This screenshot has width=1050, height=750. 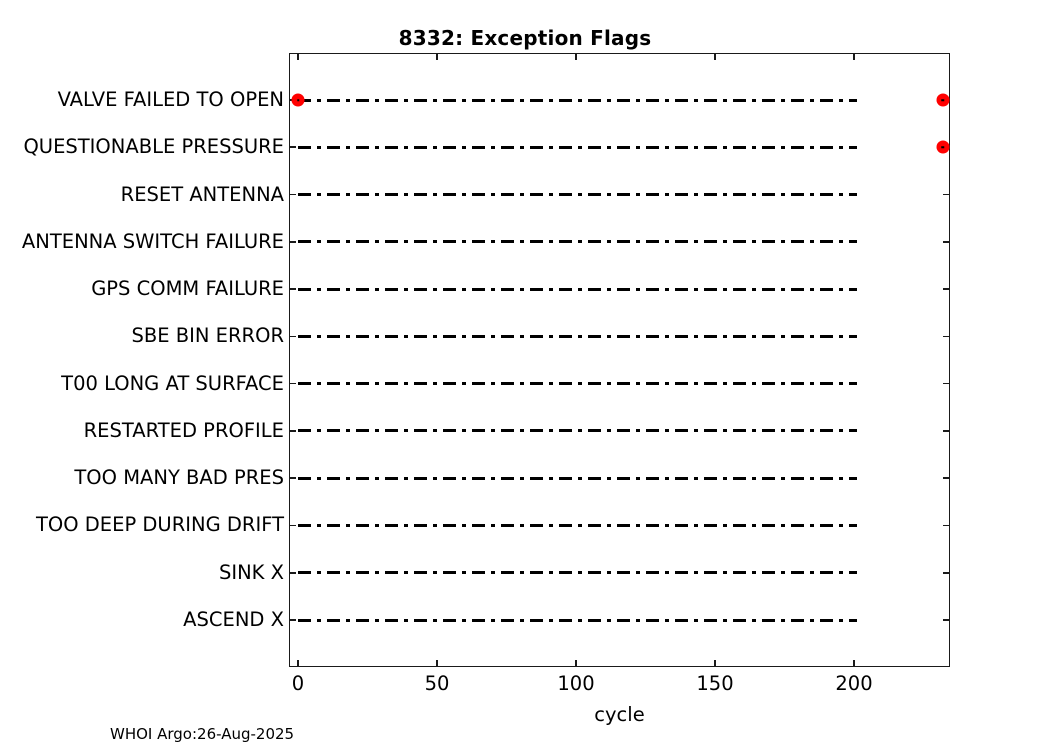 What do you see at coordinates (854, 683) in the screenshot?
I see `x-axis-tick-label: 200` at bounding box center [854, 683].